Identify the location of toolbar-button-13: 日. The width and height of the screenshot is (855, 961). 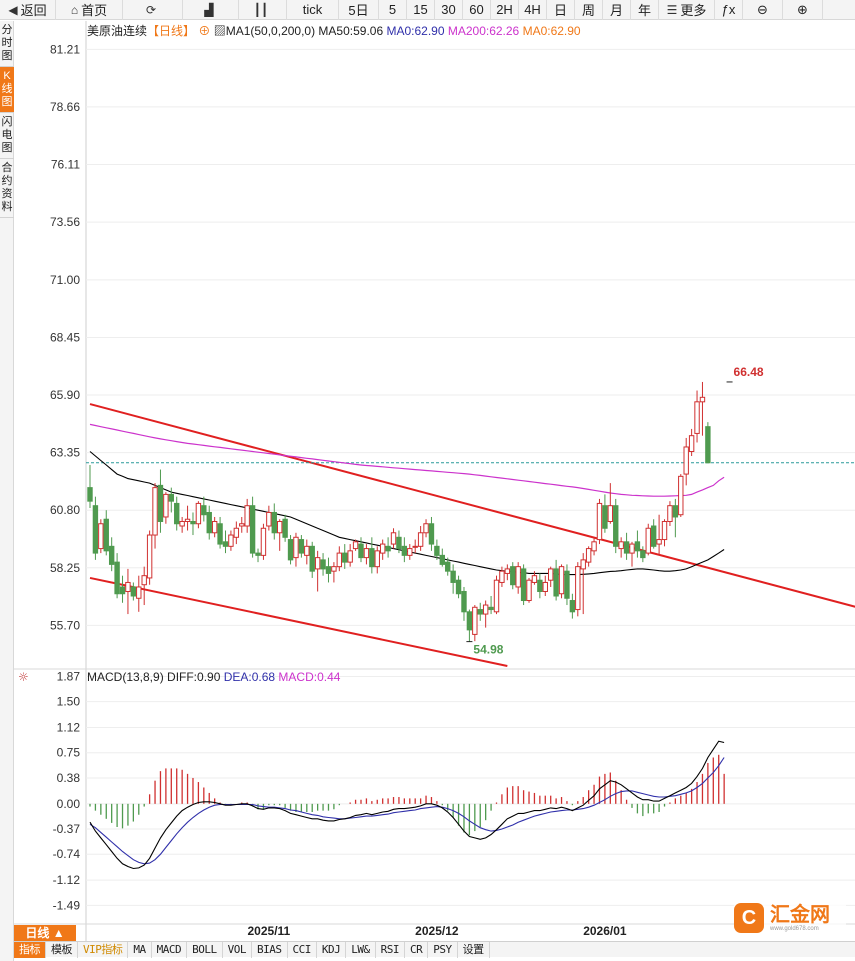
(561, 10).